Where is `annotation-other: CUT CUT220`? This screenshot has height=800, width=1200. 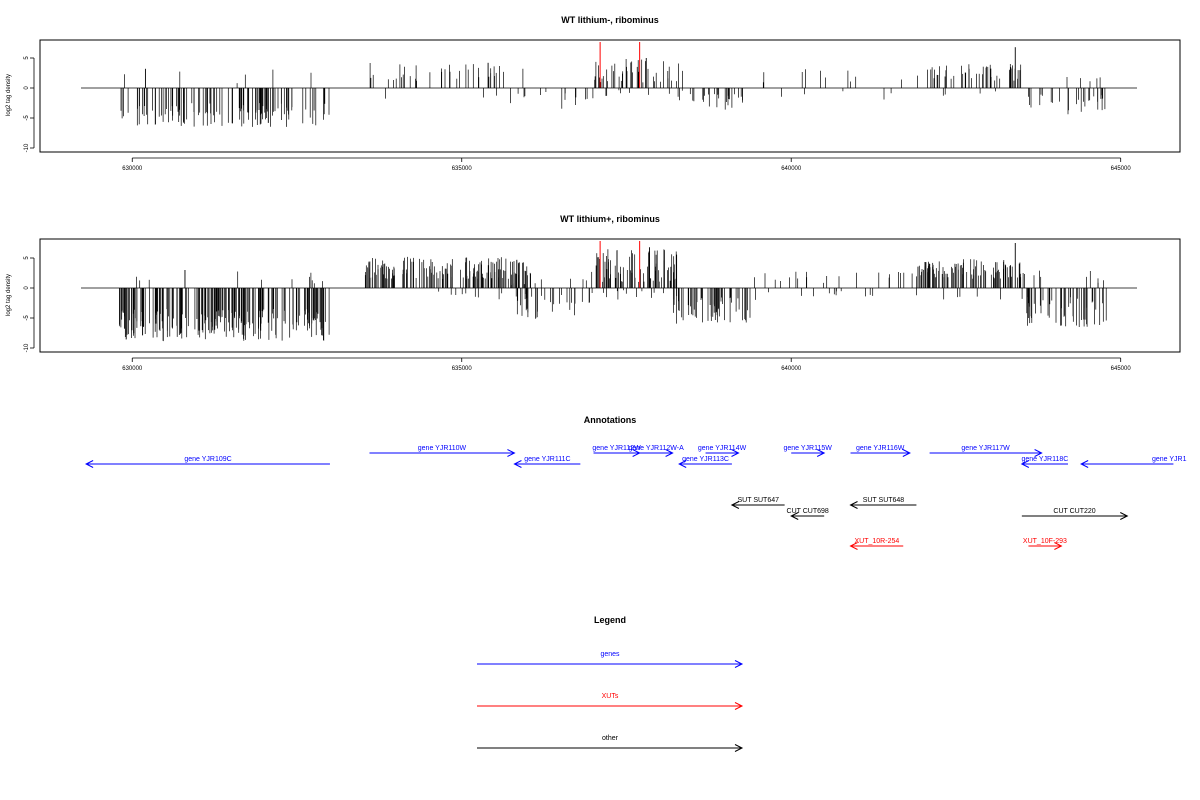
annotation-other: CUT CUT220 is located at coordinates (1075, 514).